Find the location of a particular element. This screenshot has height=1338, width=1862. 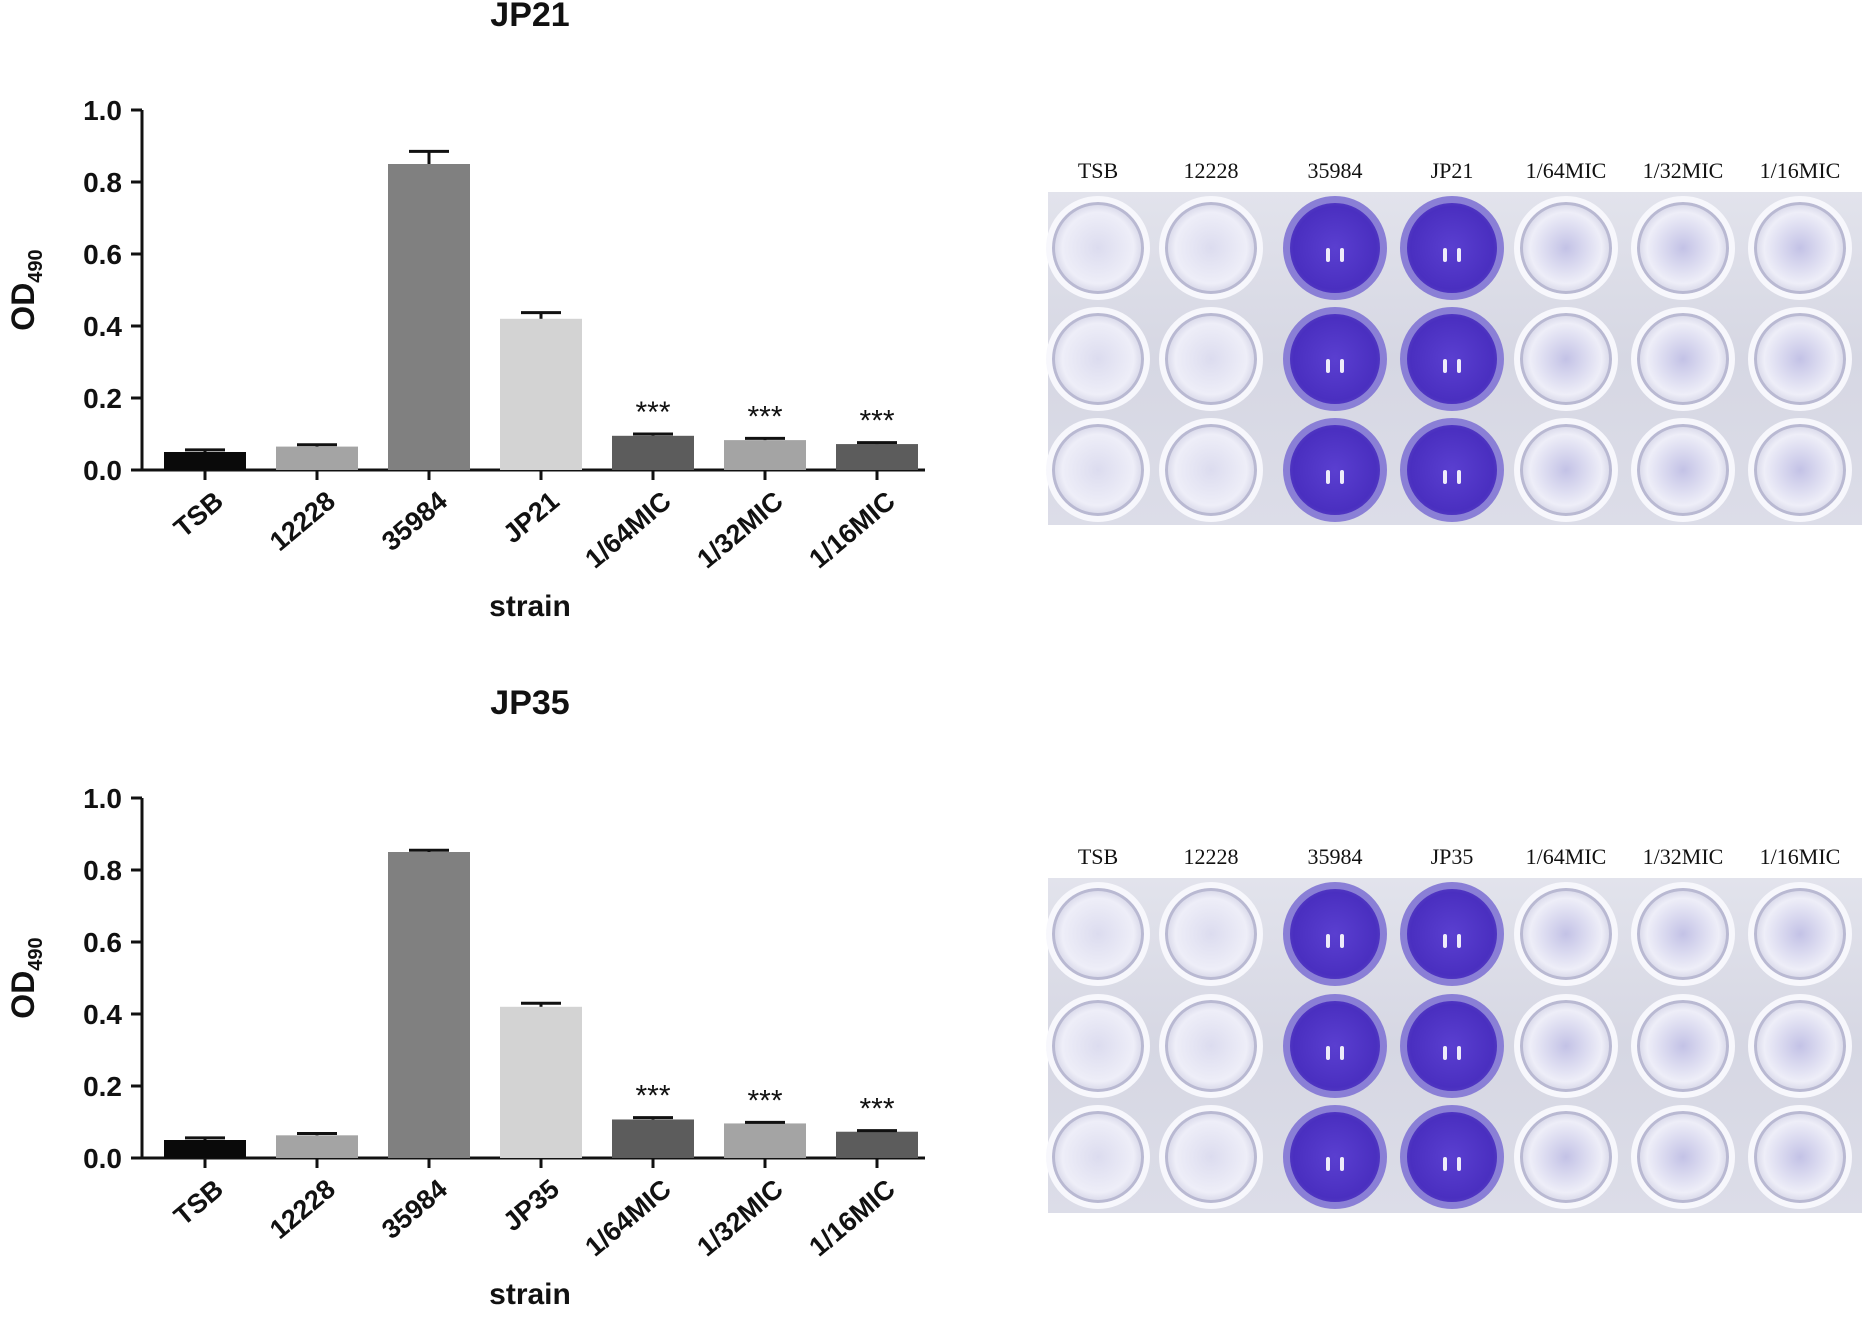

plate-label: 1/16MIC is located at coordinates (1800, 856).